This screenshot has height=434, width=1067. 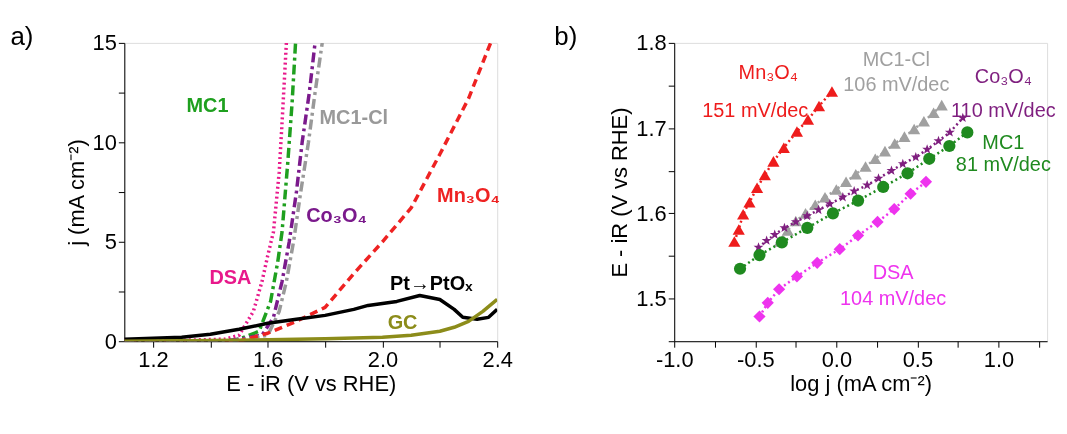 What do you see at coordinates (1003, 110) in the screenshot?
I see `annotation: 110 mV/dec` at bounding box center [1003, 110].